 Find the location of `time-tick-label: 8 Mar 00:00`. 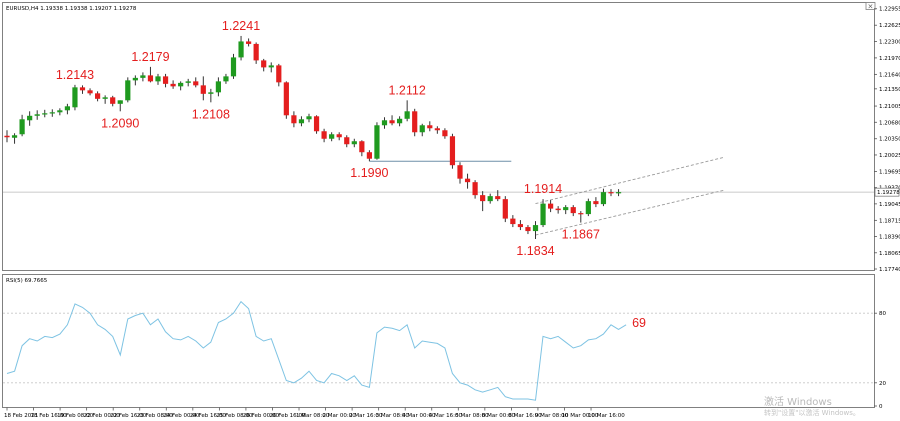

time-tick-label: 8 Mar 00:00 is located at coordinates (499, 416).